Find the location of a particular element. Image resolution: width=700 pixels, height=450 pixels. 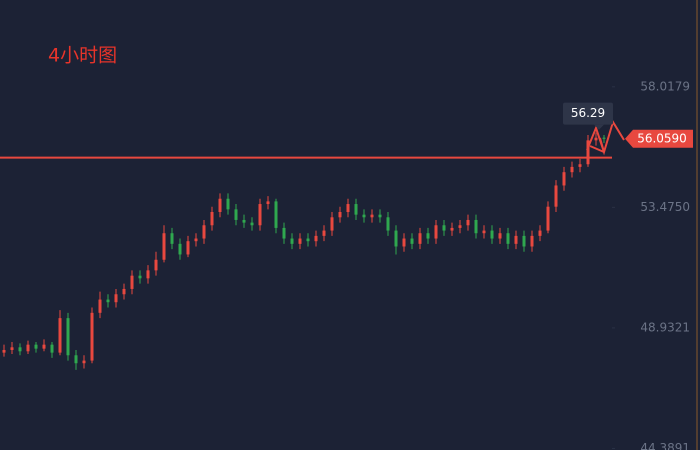

tooltip-label: 56.29 is located at coordinates (588, 113).